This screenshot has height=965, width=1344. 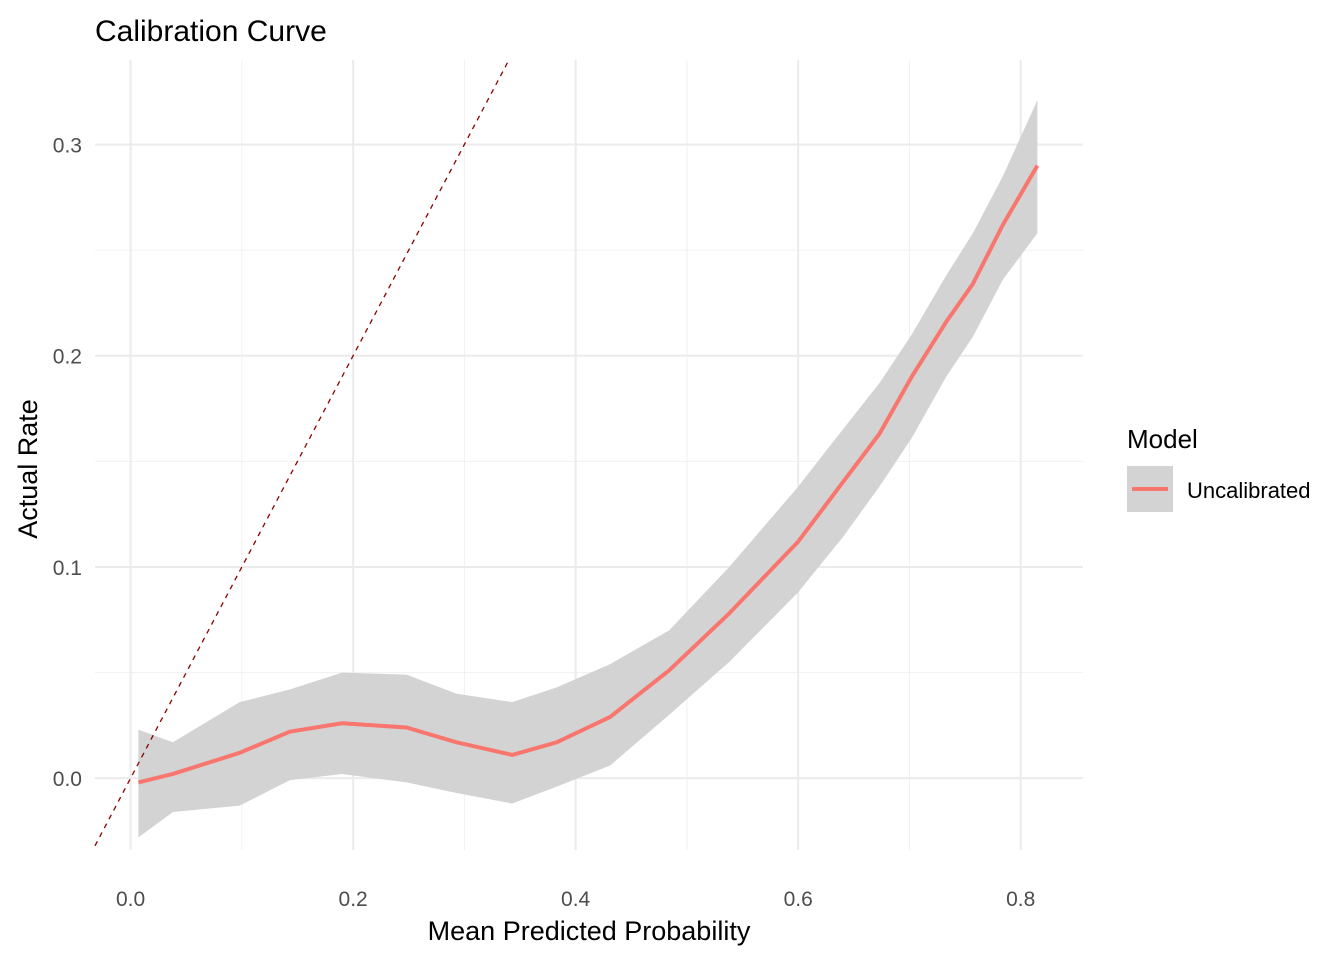 I want to click on x-tick-label: 0.6, so click(x=798, y=899).